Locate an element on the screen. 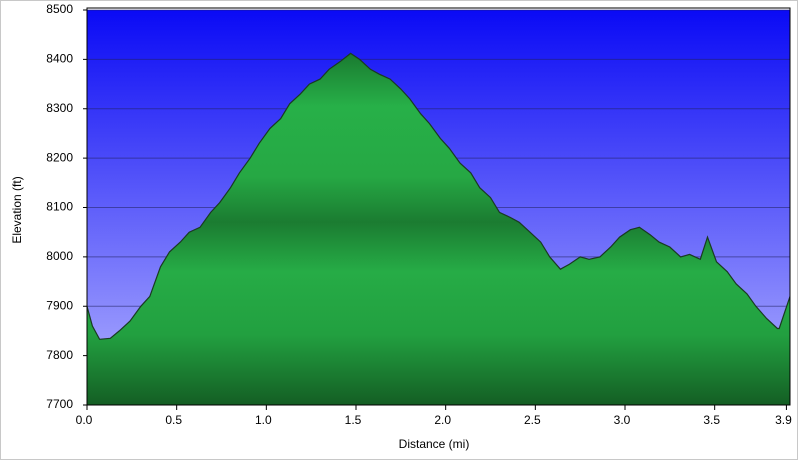  y-tick-label: 8400 is located at coordinates (59, 59).